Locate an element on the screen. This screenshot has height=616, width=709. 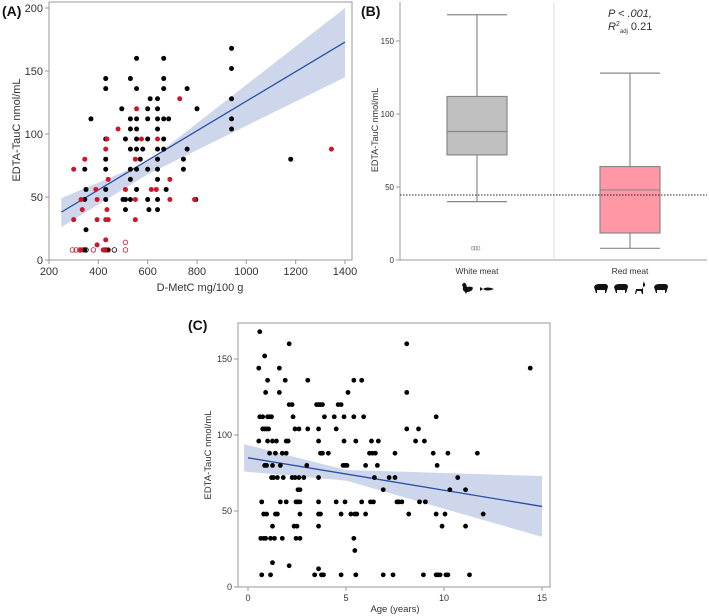
r2-symbol: R is located at coordinates (612, 27).